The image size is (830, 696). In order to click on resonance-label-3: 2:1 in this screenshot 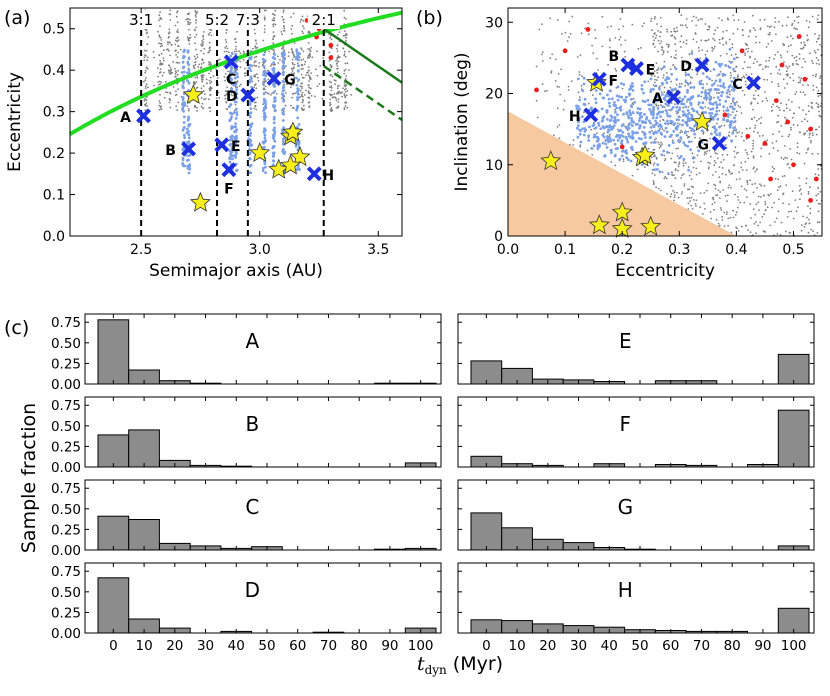, I will do `click(324, 20)`.